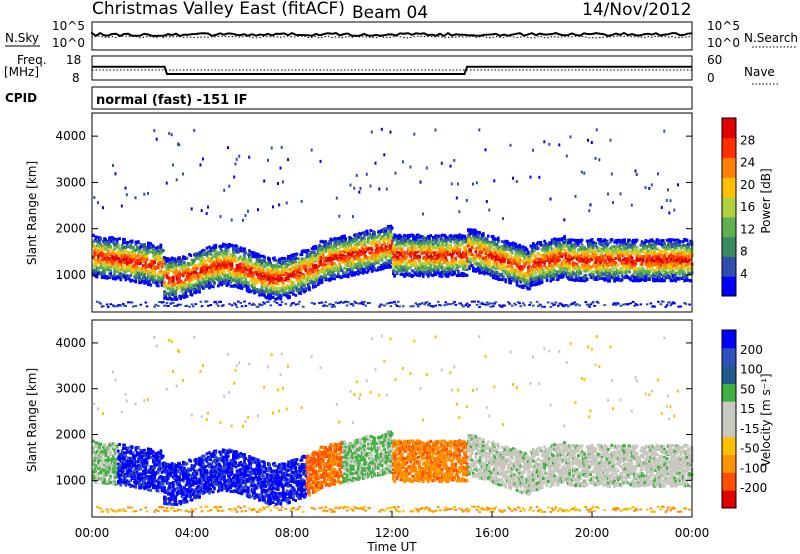  What do you see at coordinates (392, 34) in the screenshot?
I see `noise-sky-trace` at bounding box center [392, 34].